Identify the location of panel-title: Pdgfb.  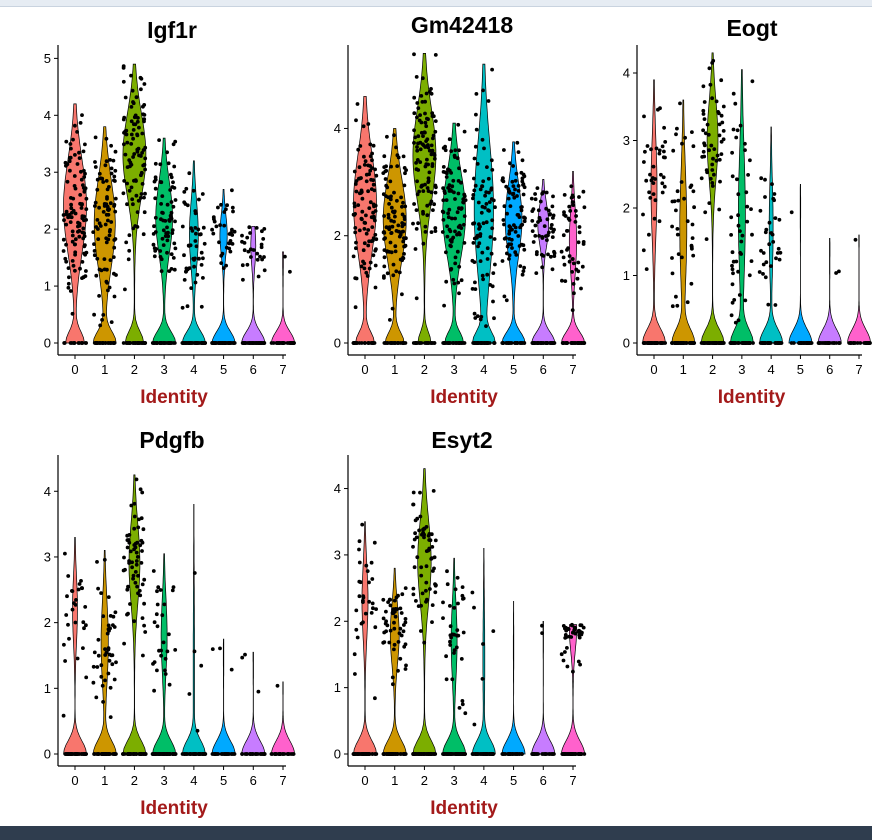
(171, 440).